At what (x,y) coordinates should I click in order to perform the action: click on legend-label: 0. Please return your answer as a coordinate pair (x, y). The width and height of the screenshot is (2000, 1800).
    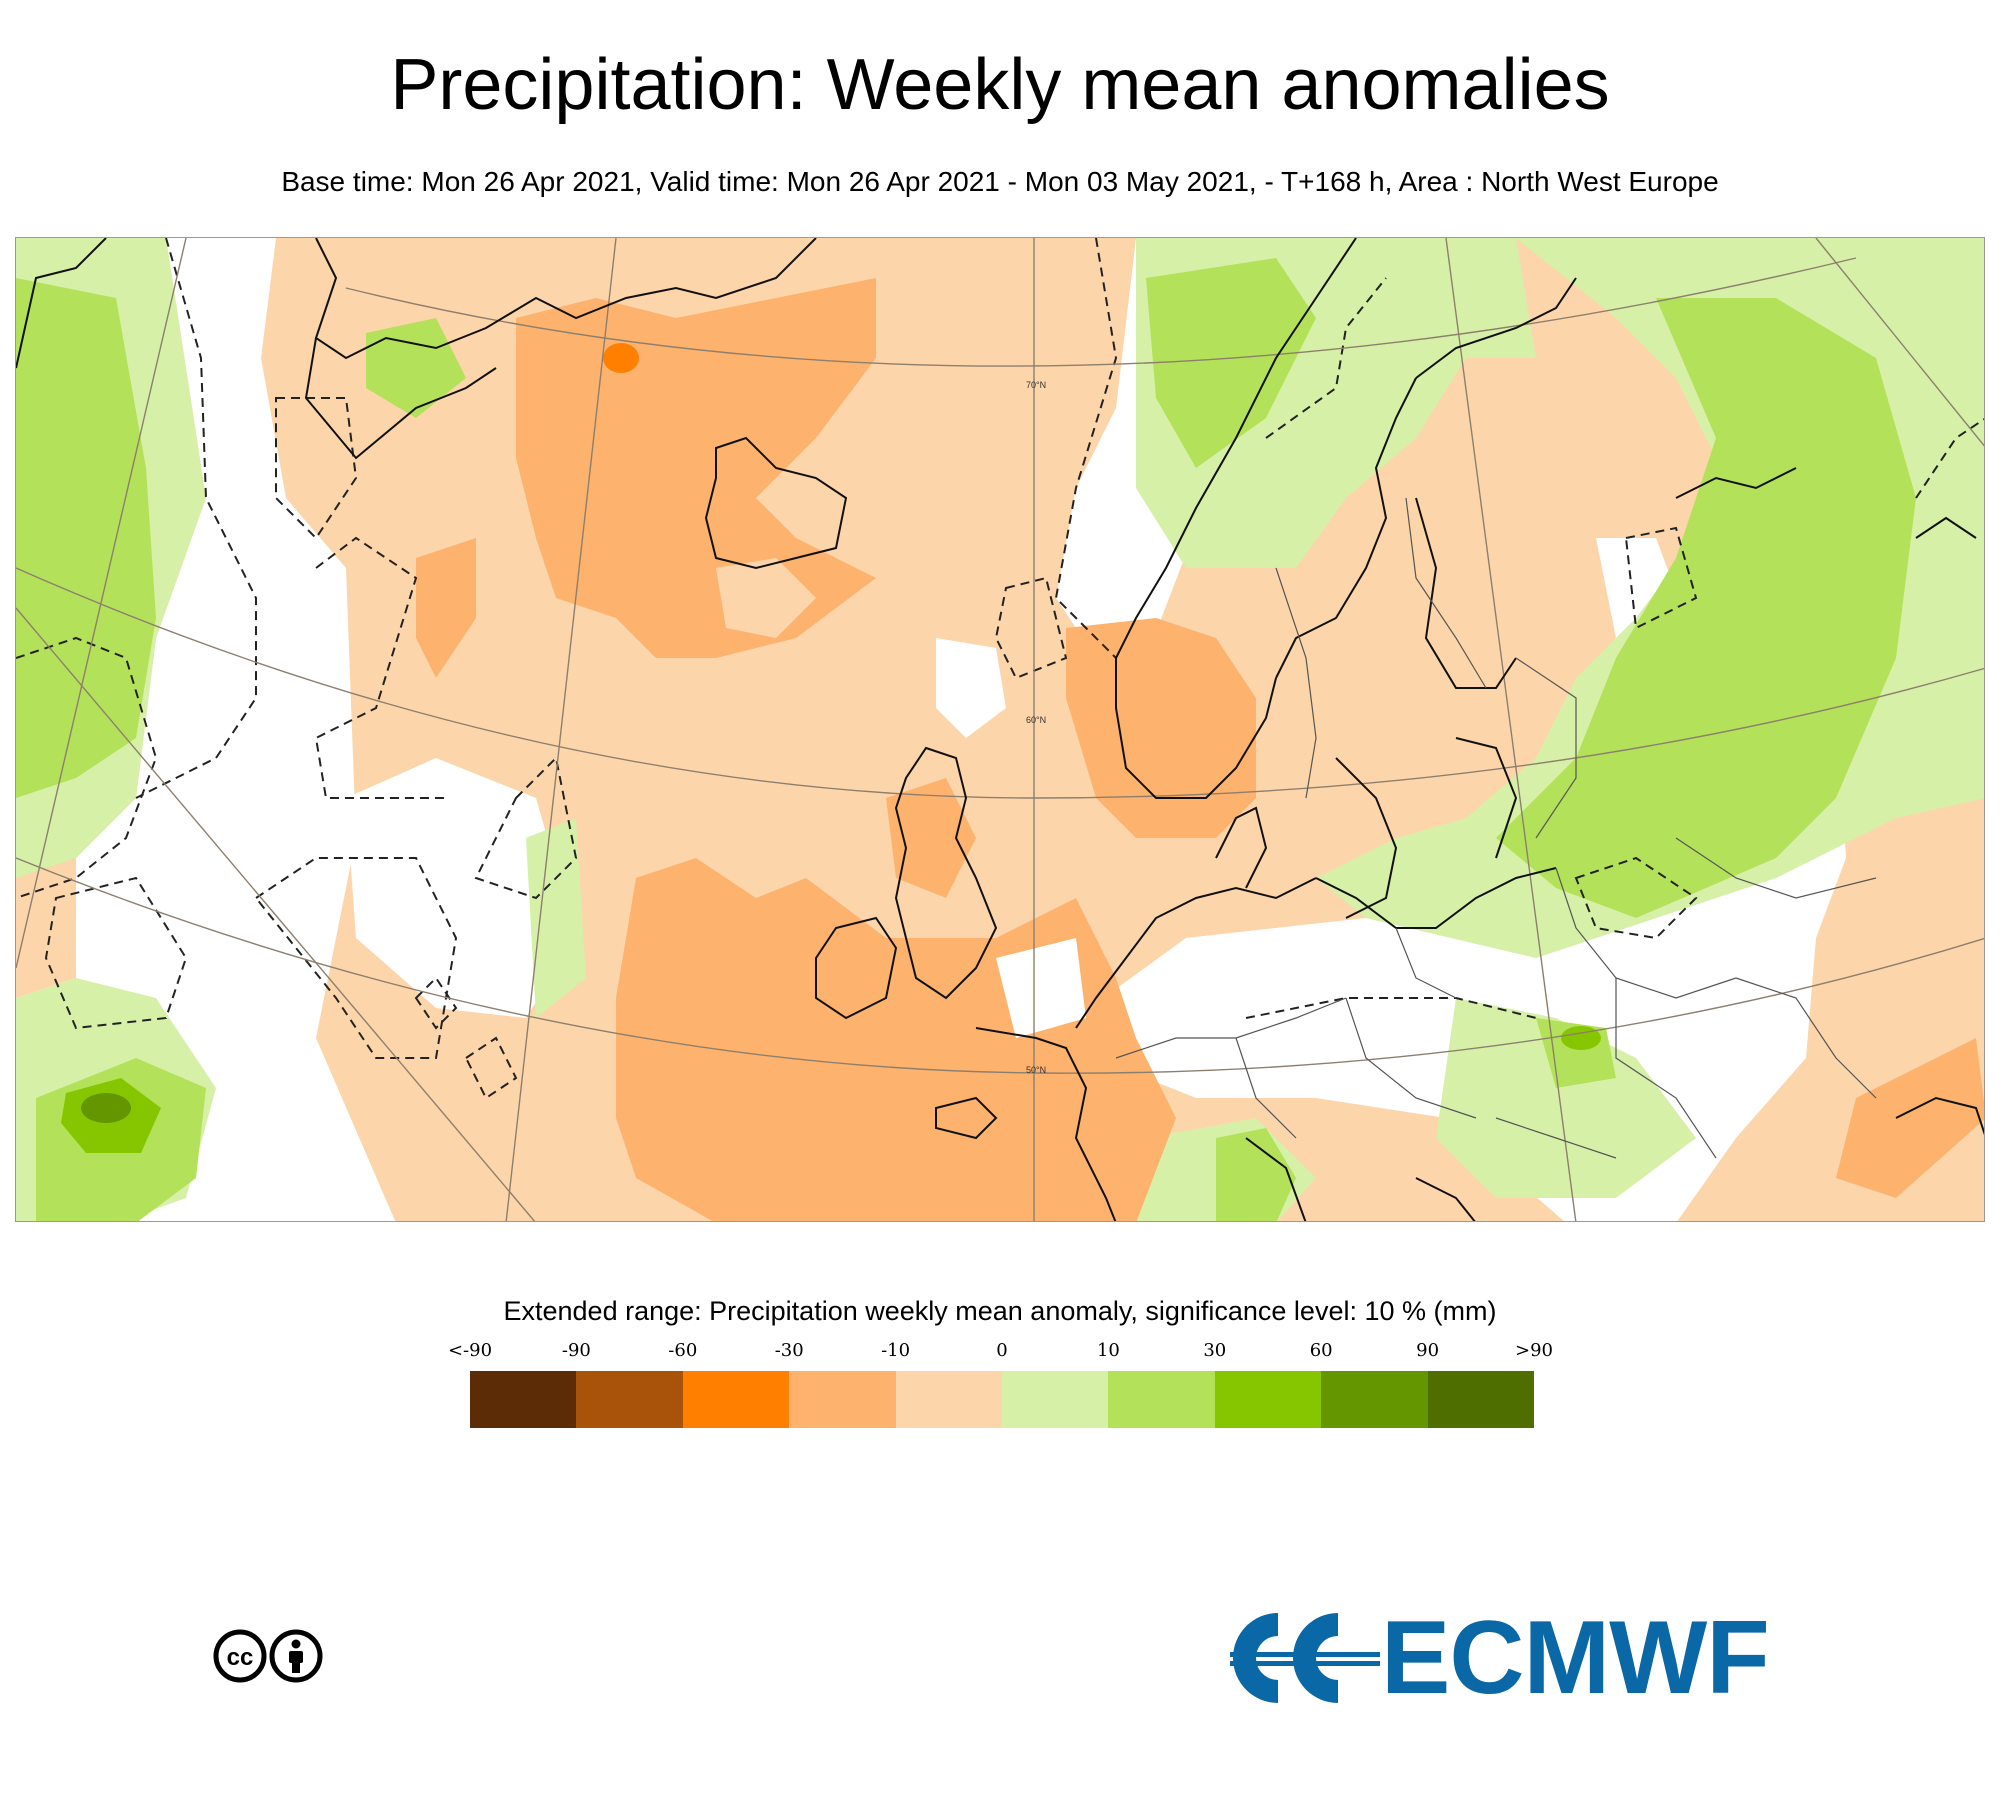
    Looking at the image, I should click on (1002, 1350).